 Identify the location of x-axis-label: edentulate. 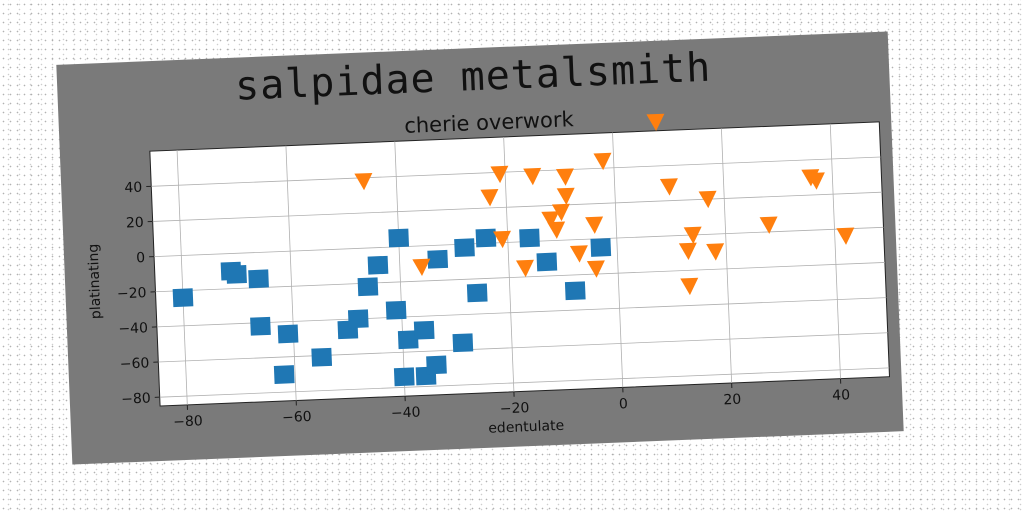
(526, 427).